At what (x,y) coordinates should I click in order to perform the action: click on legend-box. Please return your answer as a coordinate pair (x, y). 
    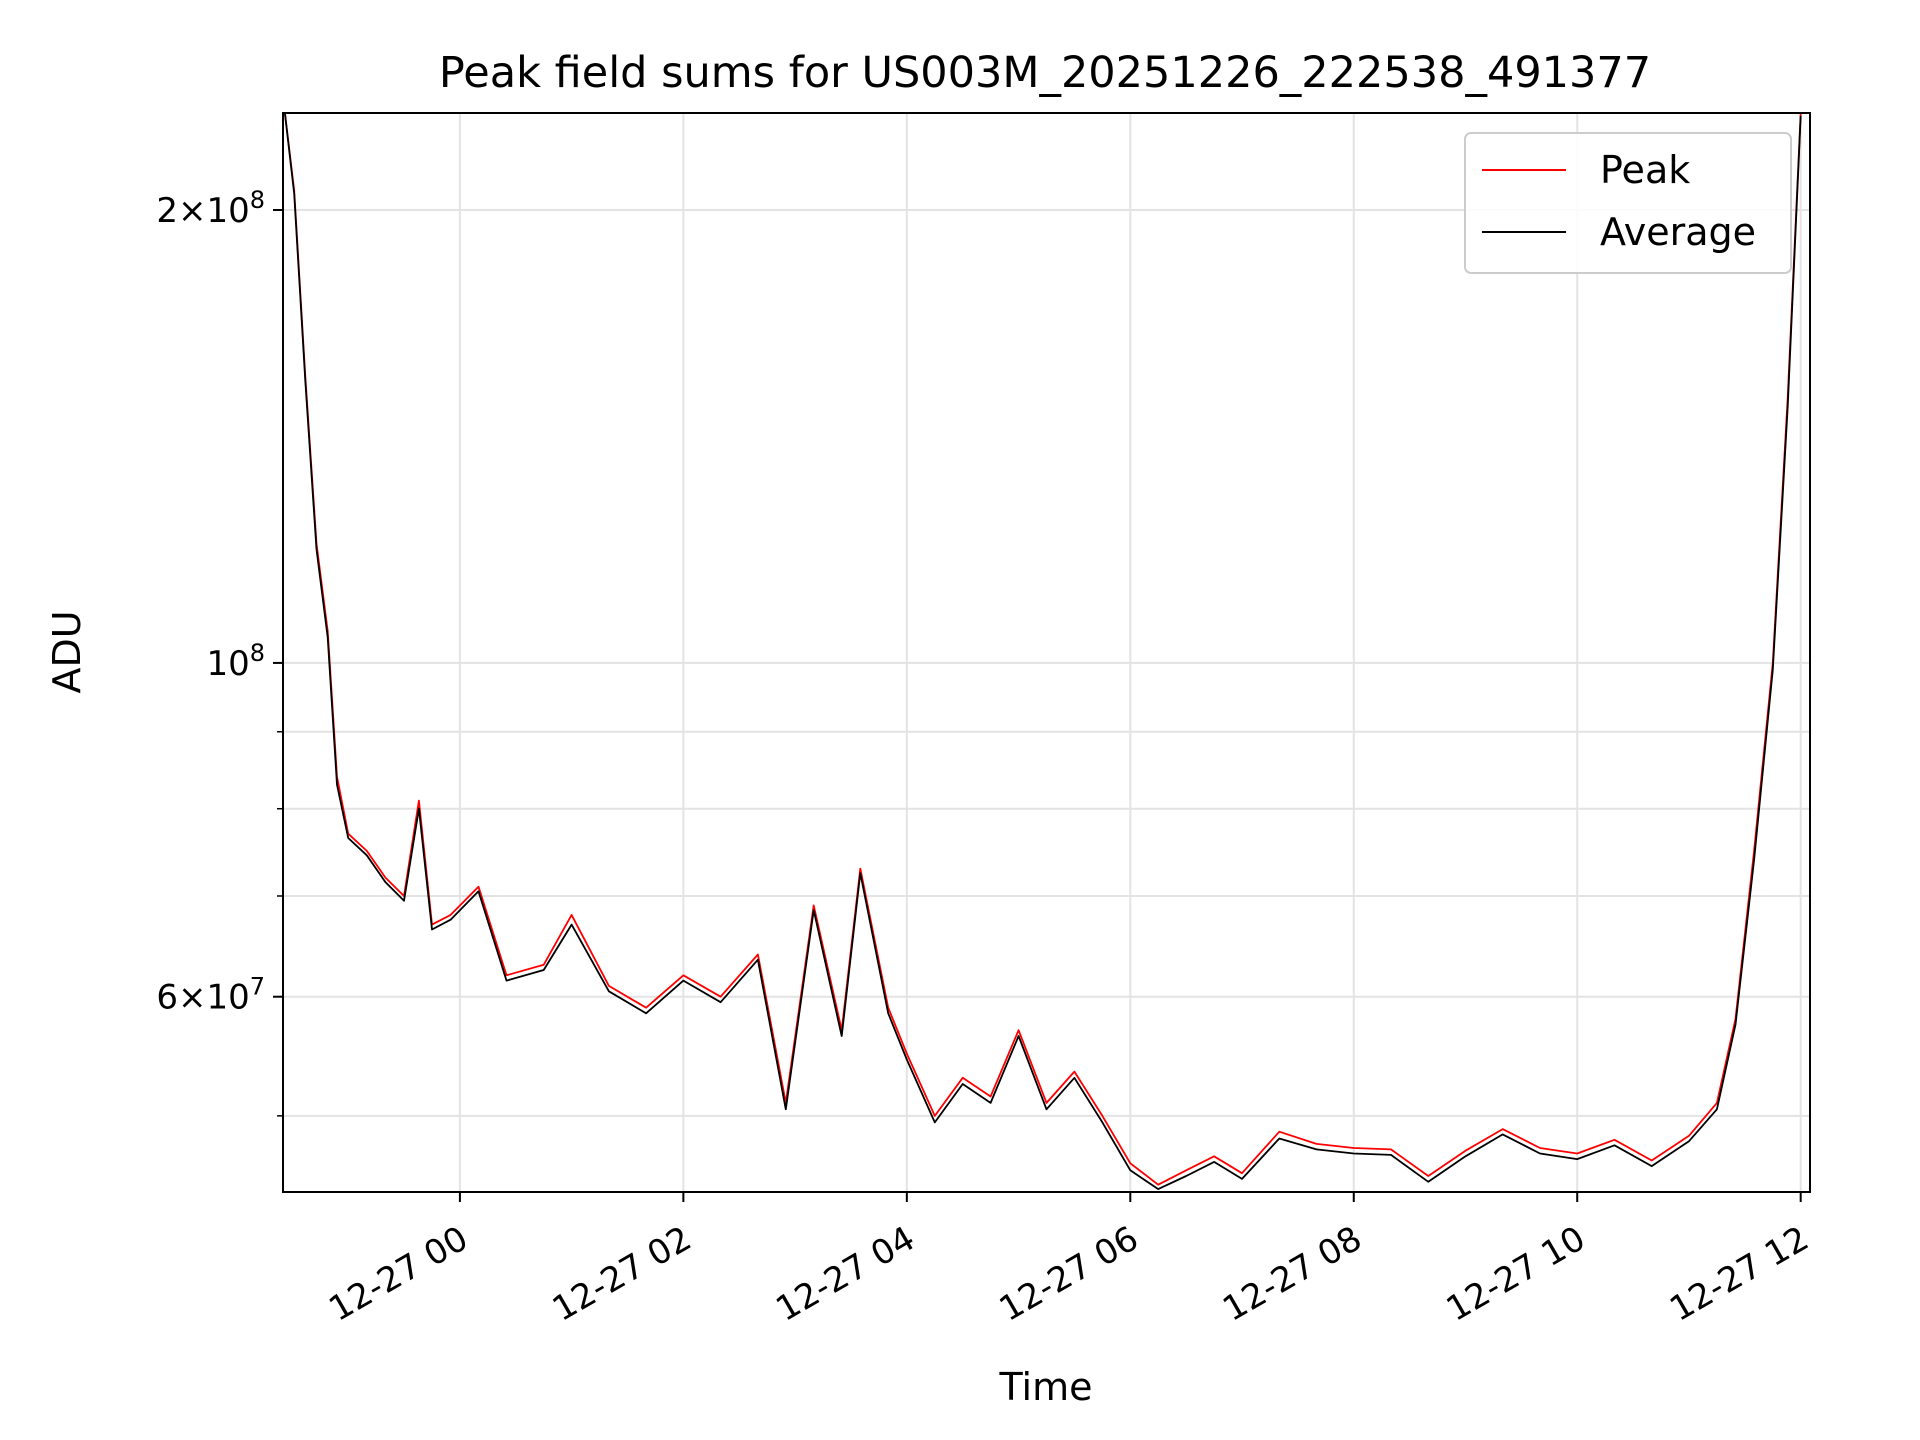
    Looking at the image, I should click on (1628, 203).